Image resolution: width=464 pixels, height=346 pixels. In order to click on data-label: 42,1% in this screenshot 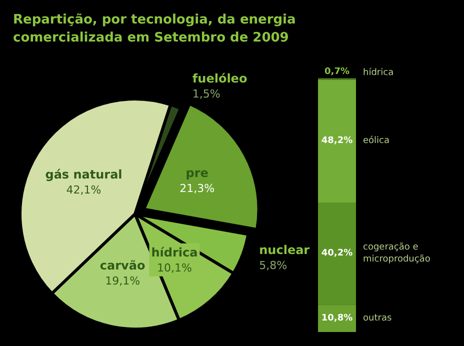, I will do `click(84, 189)`.